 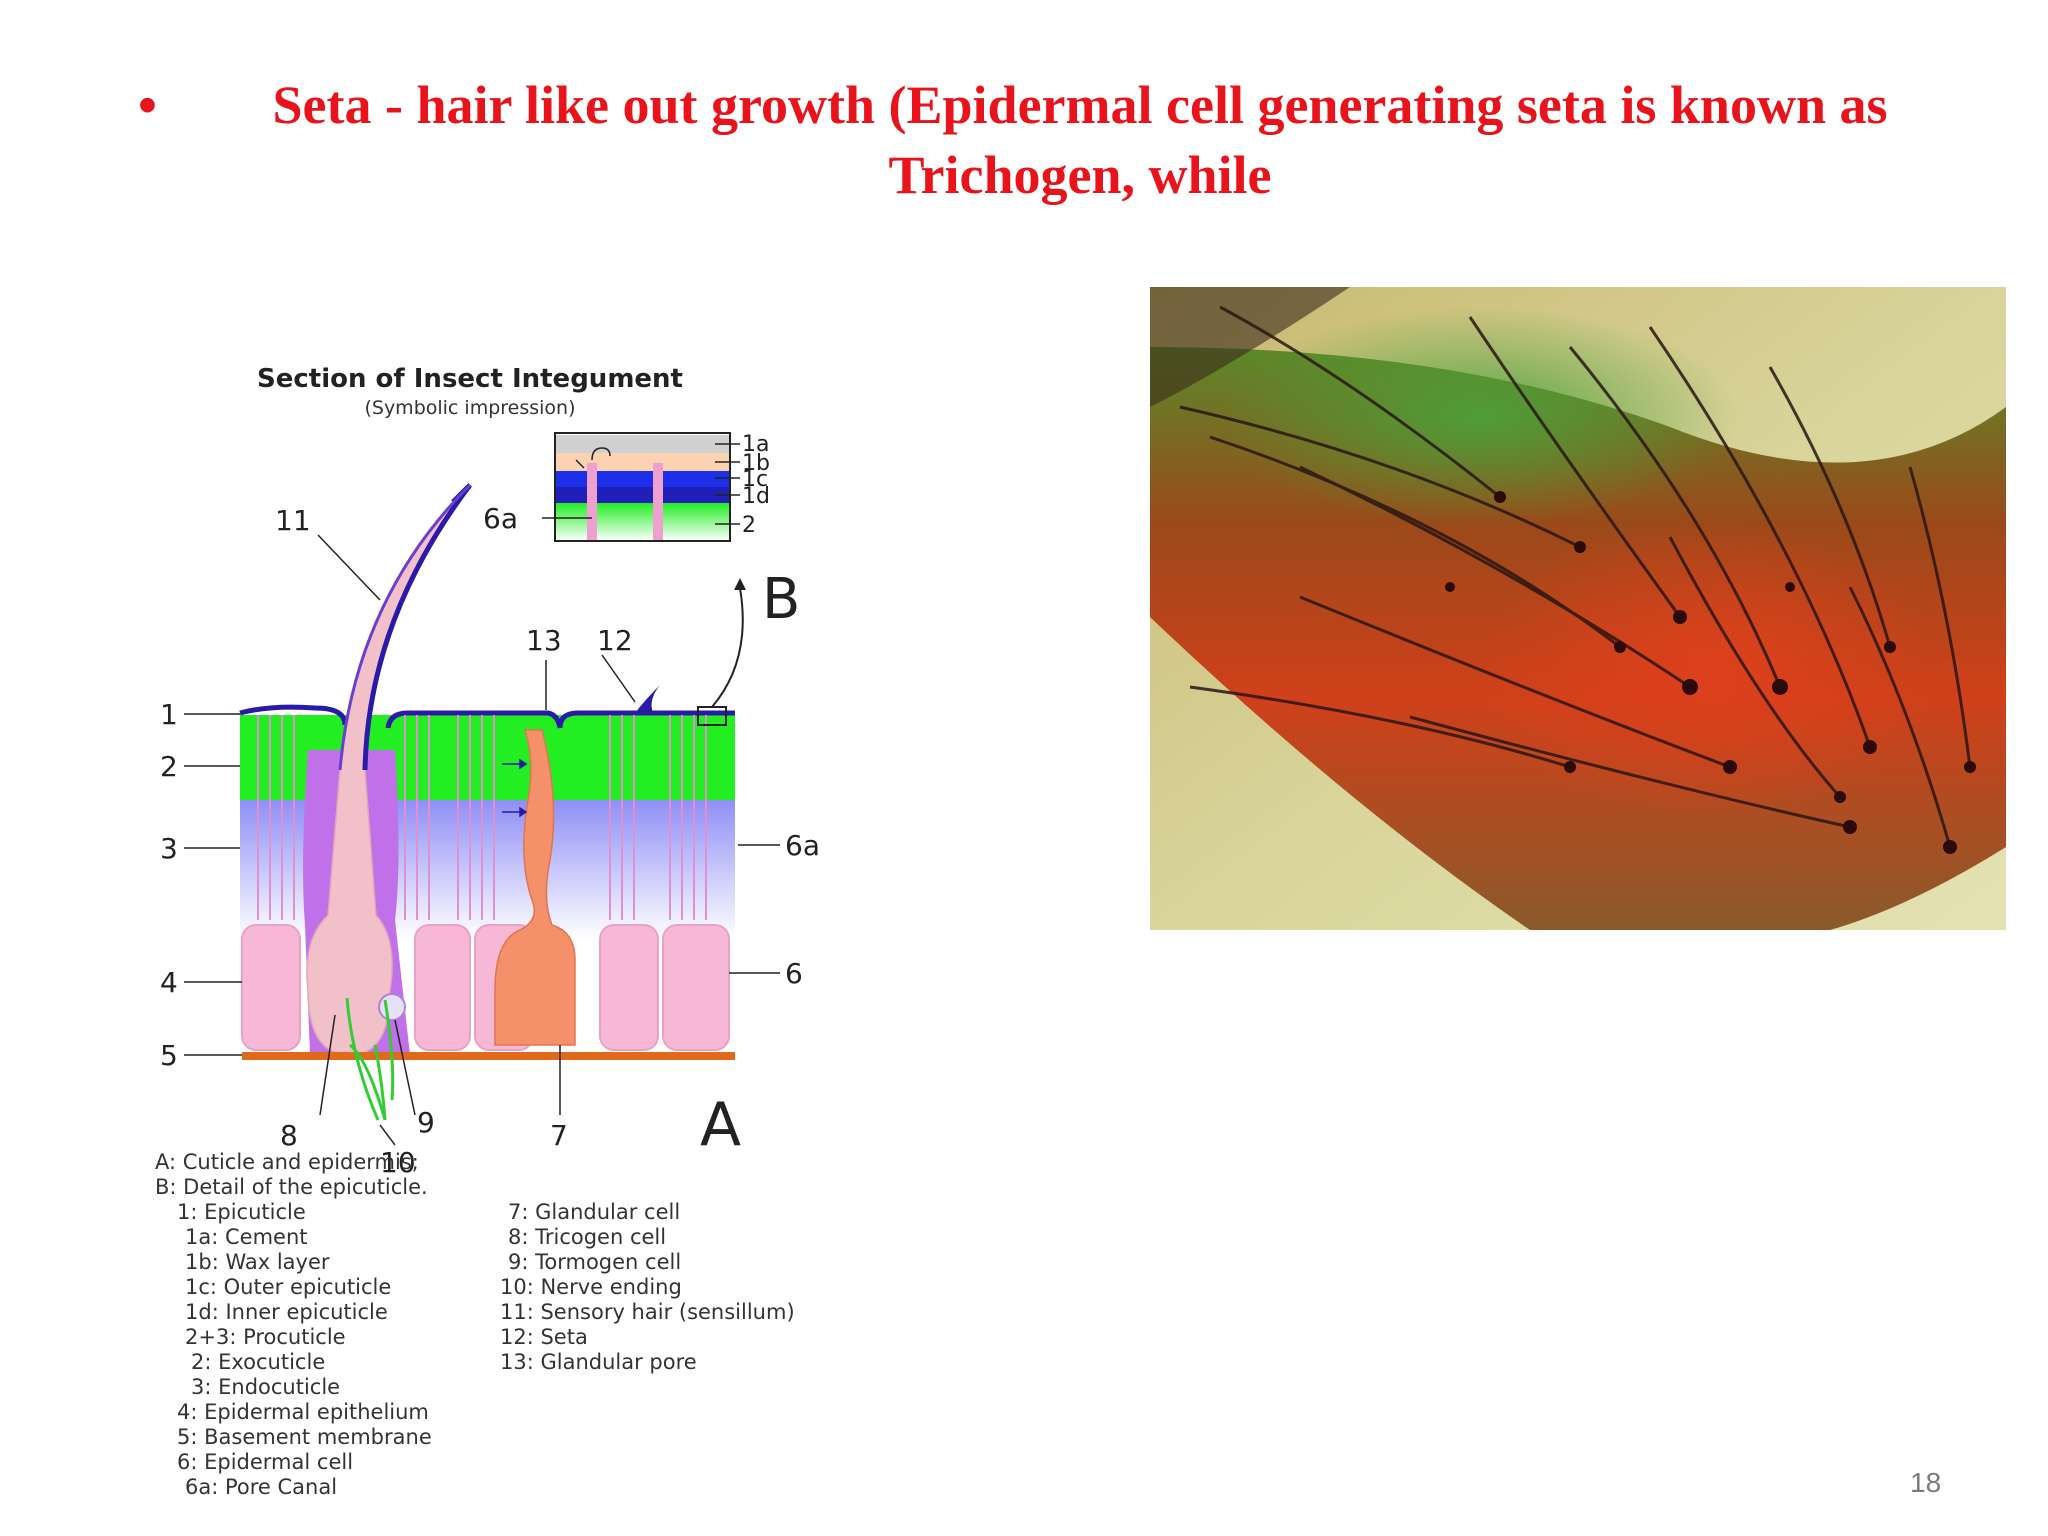 I want to click on epicuticle-mid, so click(x=474, y=719).